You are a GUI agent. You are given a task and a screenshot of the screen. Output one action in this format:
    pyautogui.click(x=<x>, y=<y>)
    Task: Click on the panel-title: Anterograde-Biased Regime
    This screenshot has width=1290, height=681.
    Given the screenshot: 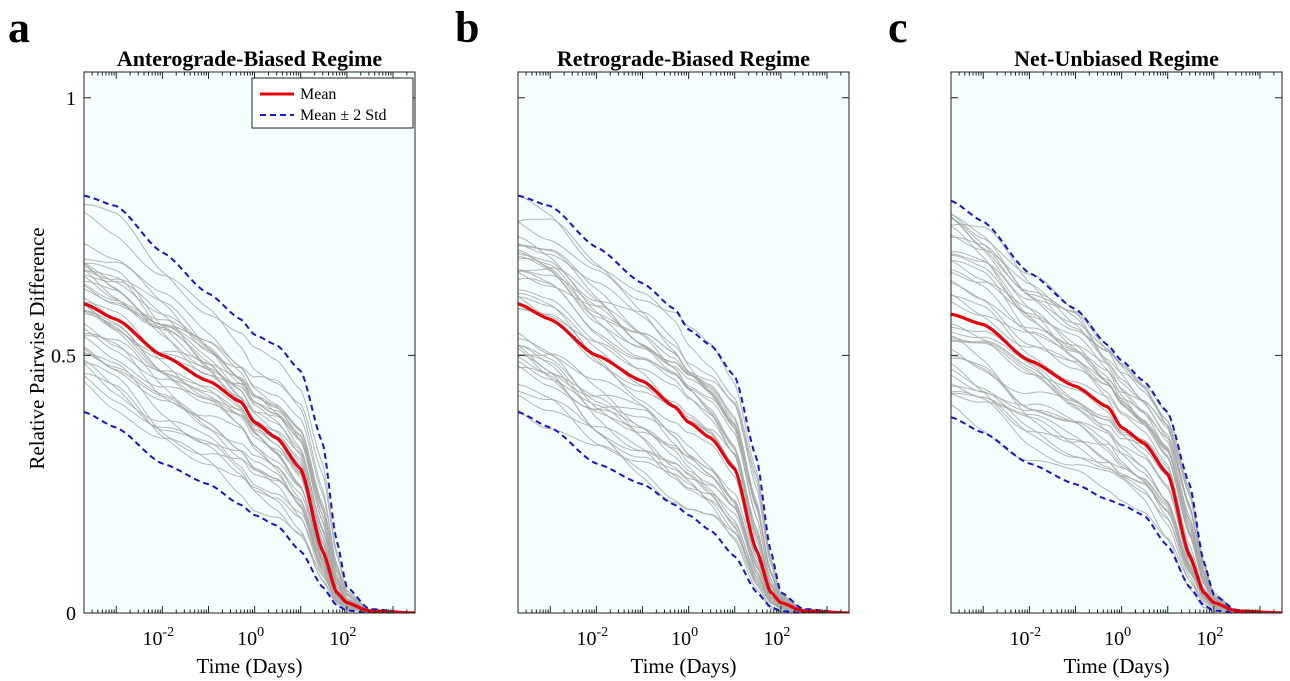 What is the action you would take?
    pyautogui.click(x=250, y=58)
    